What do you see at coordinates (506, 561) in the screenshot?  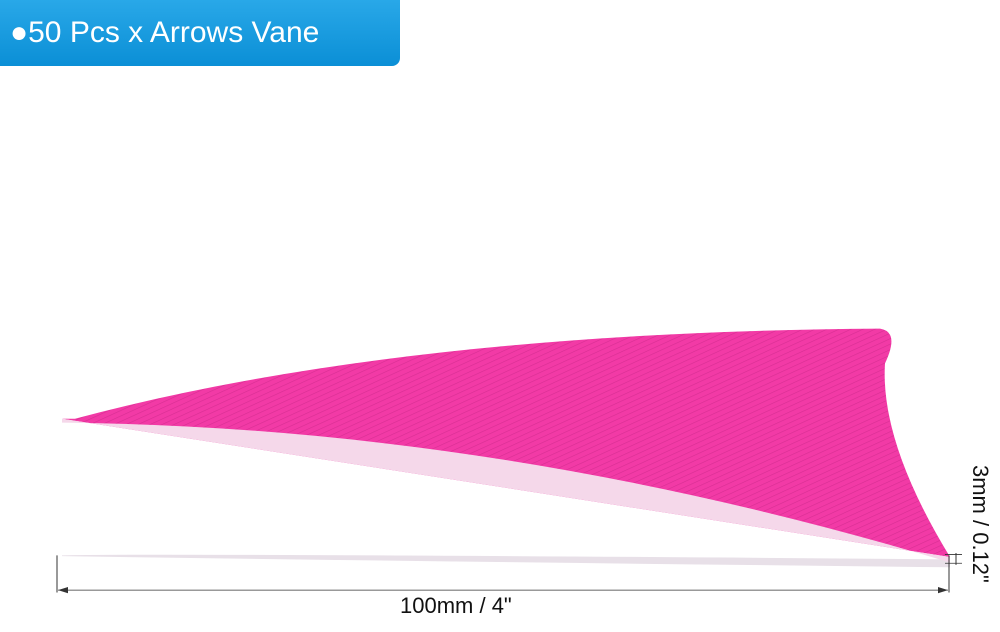 I see `vane-base` at bounding box center [506, 561].